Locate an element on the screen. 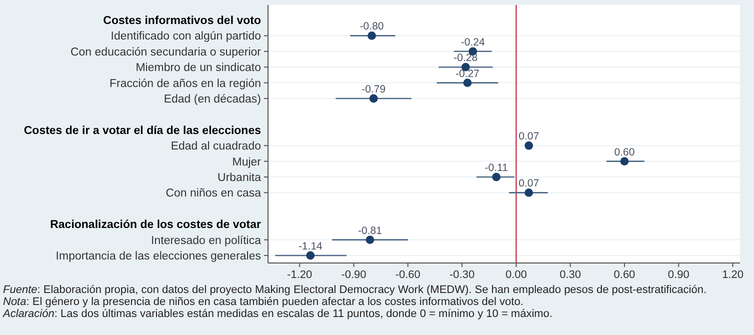  x-tick-label: -0.60 is located at coordinates (407, 275).